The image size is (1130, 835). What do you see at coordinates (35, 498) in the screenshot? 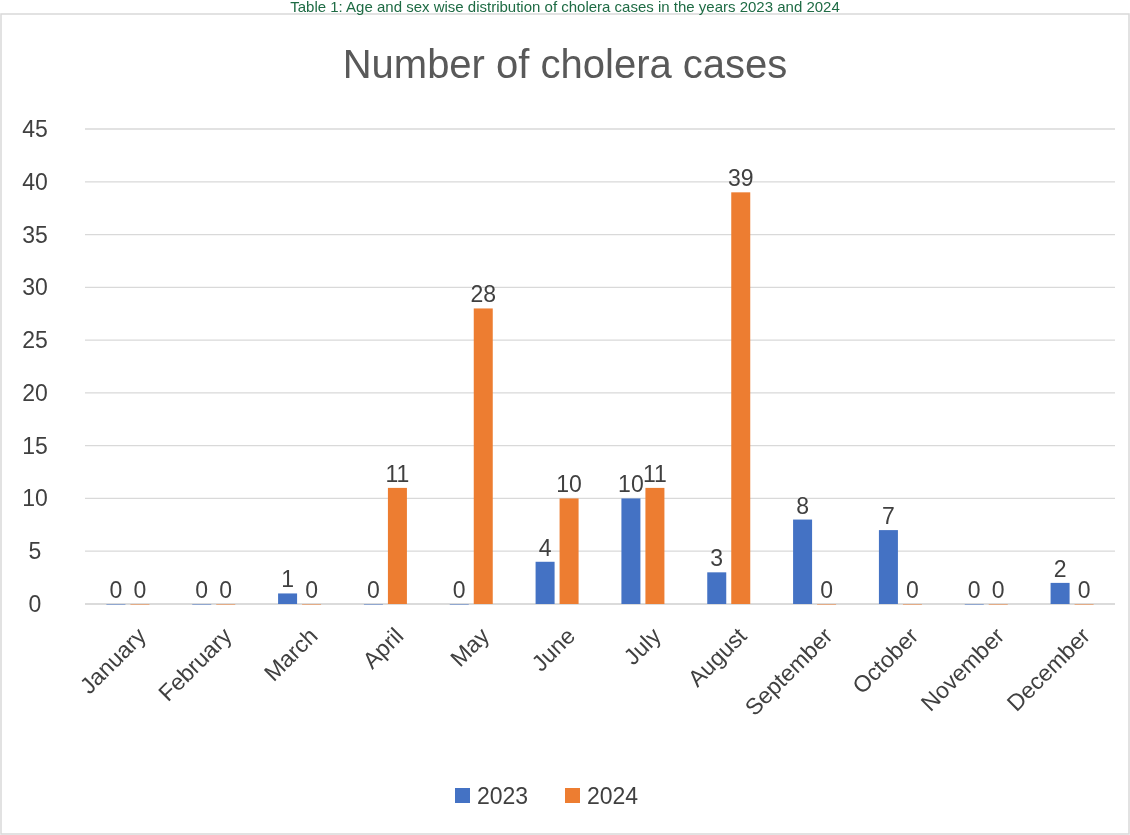
I see `y-tick-label: 10` at bounding box center [35, 498].